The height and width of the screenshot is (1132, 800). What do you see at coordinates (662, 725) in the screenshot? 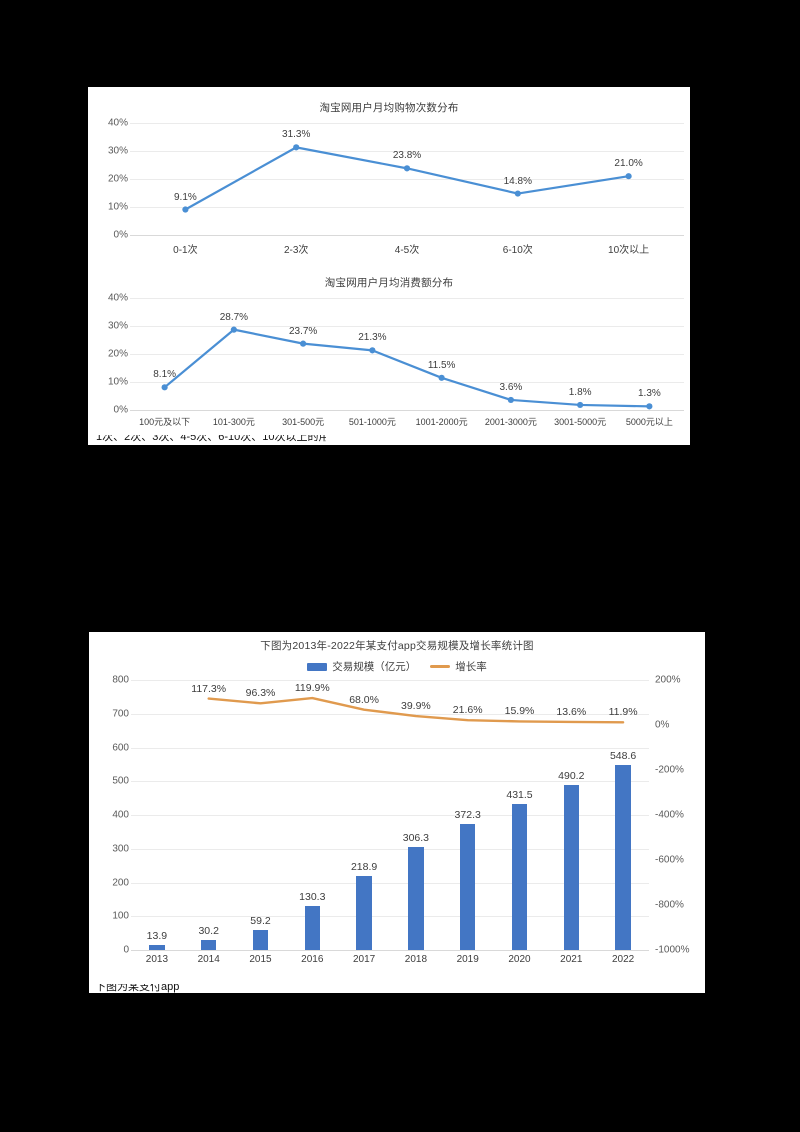
I see `y2-tick-label: 0%` at bounding box center [662, 725].